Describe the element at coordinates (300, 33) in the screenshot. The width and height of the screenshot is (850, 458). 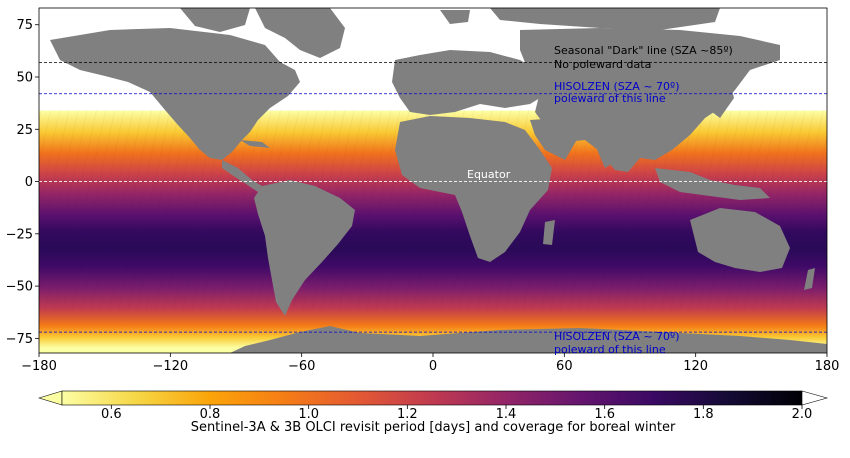
I see `greenland` at that location.